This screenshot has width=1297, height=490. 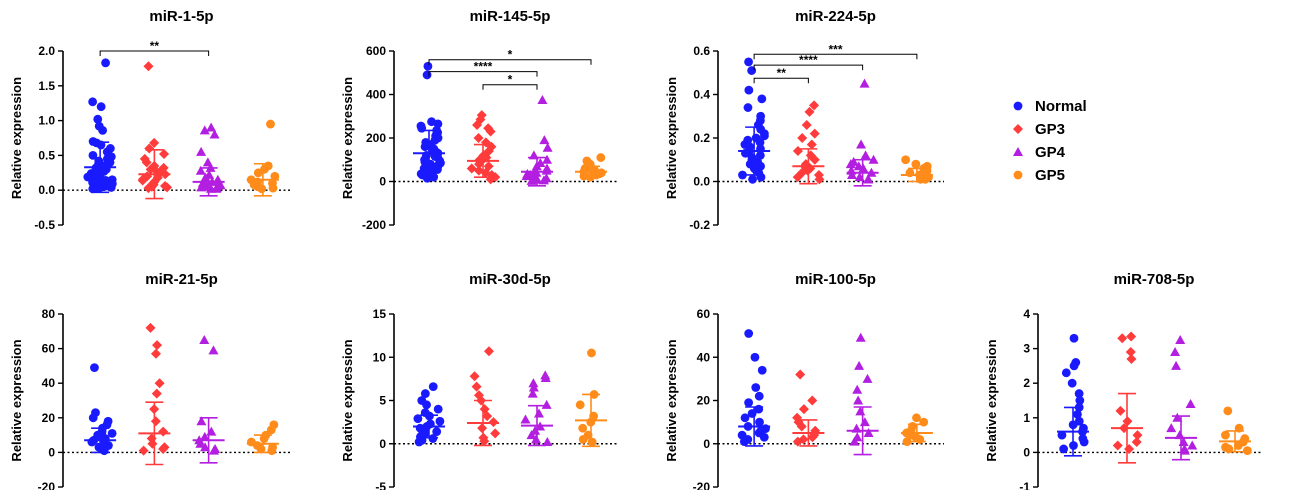 I want to click on legend-item-gp5: GP5, so click(x=1039, y=175).